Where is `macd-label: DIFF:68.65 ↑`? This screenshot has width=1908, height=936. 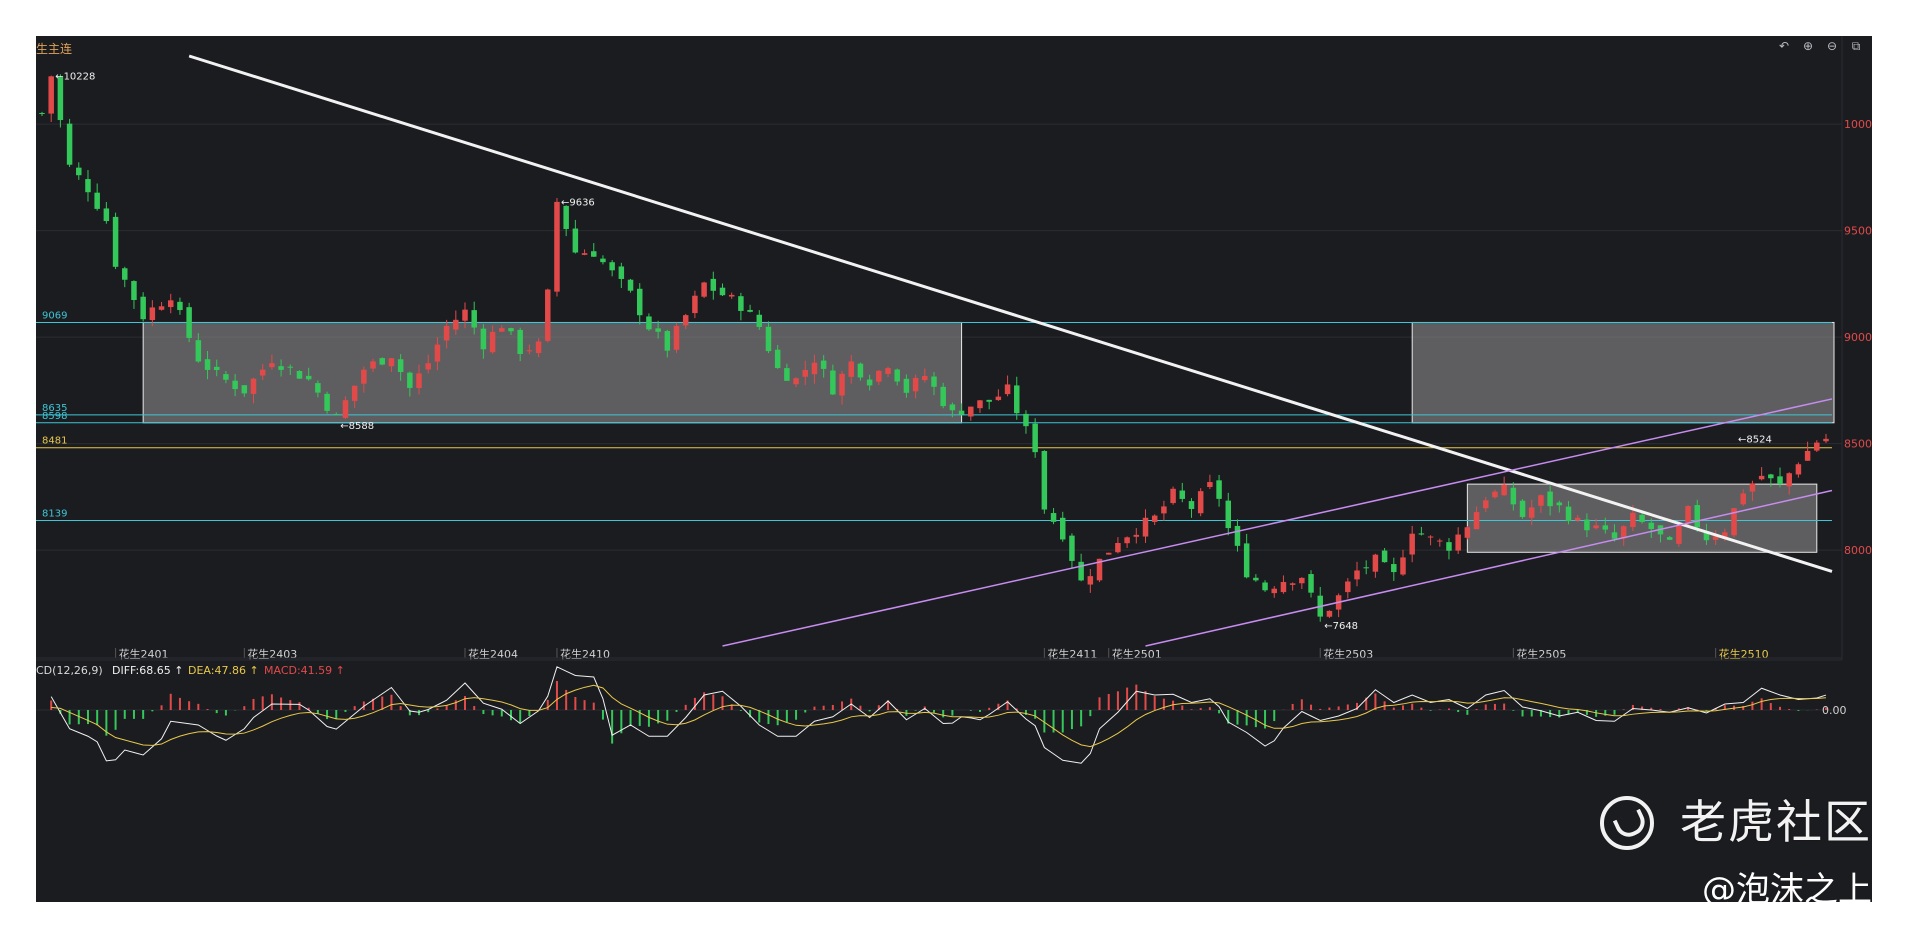 macd-label: DIFF:68.65 ↑ is located at coordinates (147, 670).